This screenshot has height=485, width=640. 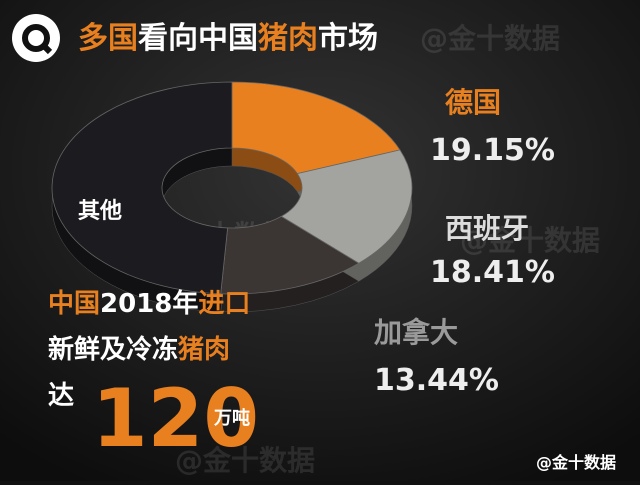 What do you see at coordinates (204, 350) in the screenshot?
I see `annotation-part: 猪肉` at bounding box center [204, 350].